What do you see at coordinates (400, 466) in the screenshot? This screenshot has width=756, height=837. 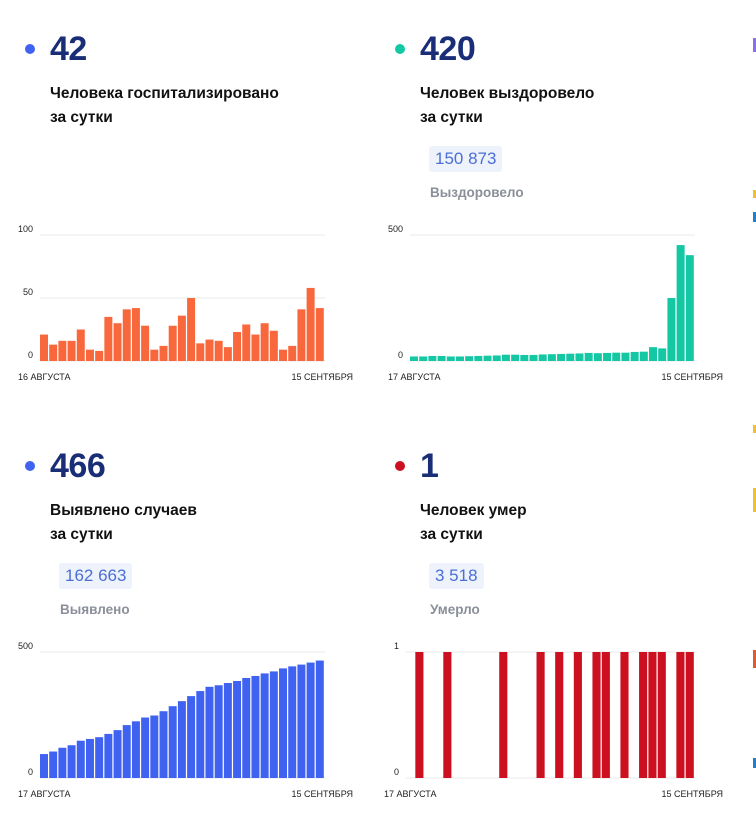 I see `deaths-dot` at bounding box center [400, 466].